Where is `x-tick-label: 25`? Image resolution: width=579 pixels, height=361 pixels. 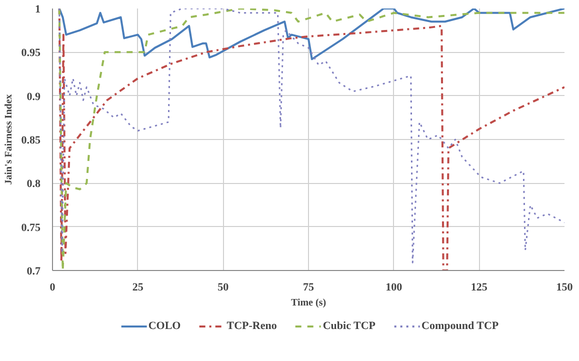 x-tick-label: 25 is located at coordinates (138, 288).